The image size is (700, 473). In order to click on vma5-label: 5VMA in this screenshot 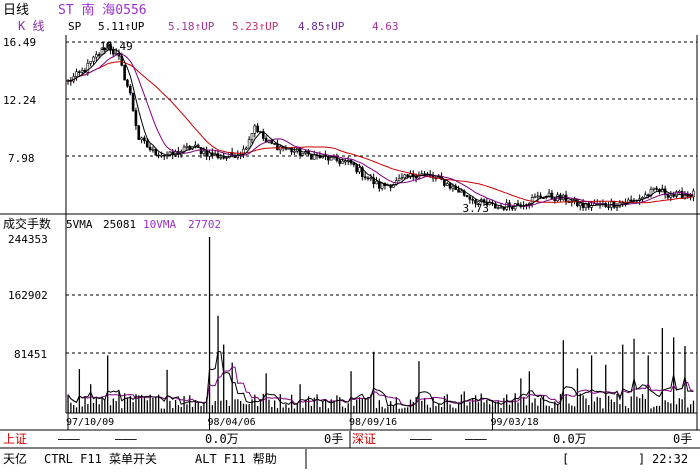, I will do `click(79, 224)`.